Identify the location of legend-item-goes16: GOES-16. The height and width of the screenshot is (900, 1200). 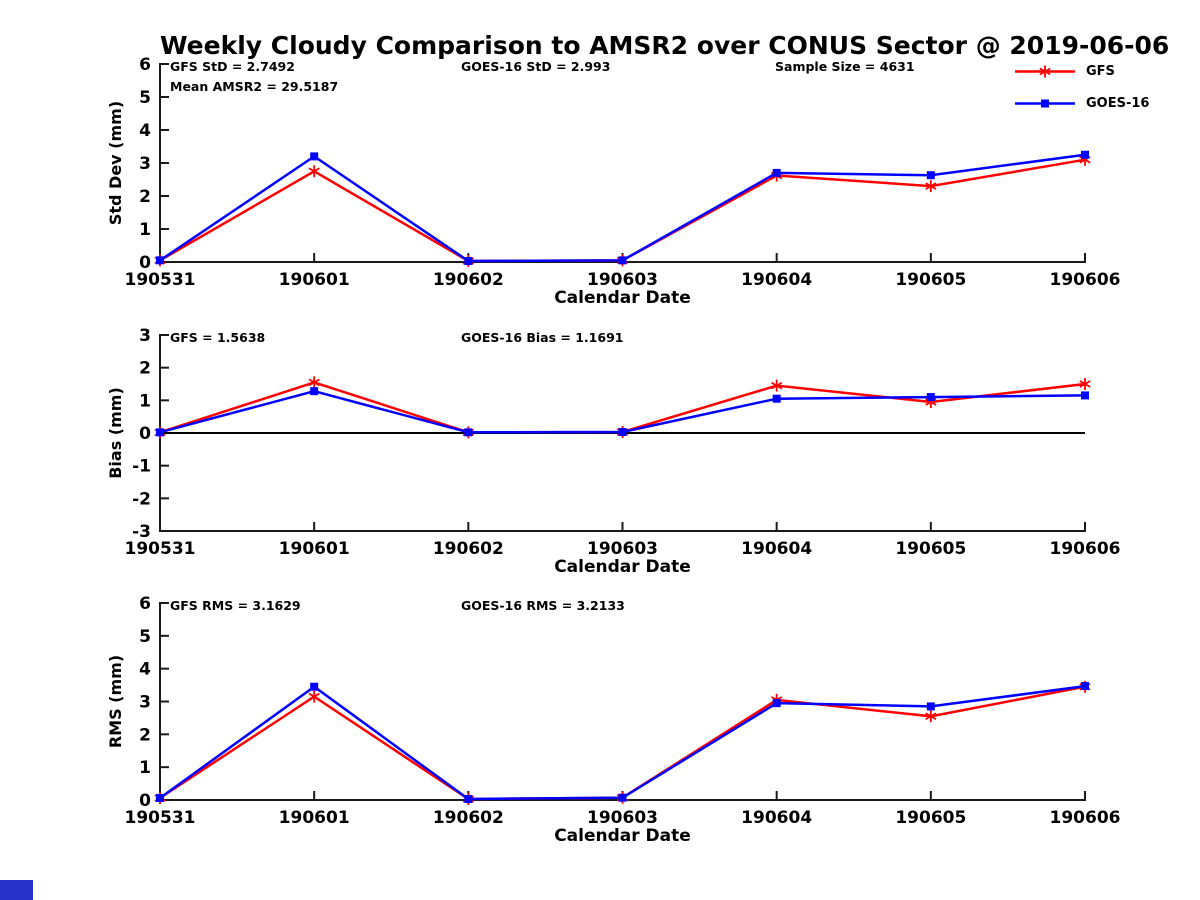
(1081, 103).